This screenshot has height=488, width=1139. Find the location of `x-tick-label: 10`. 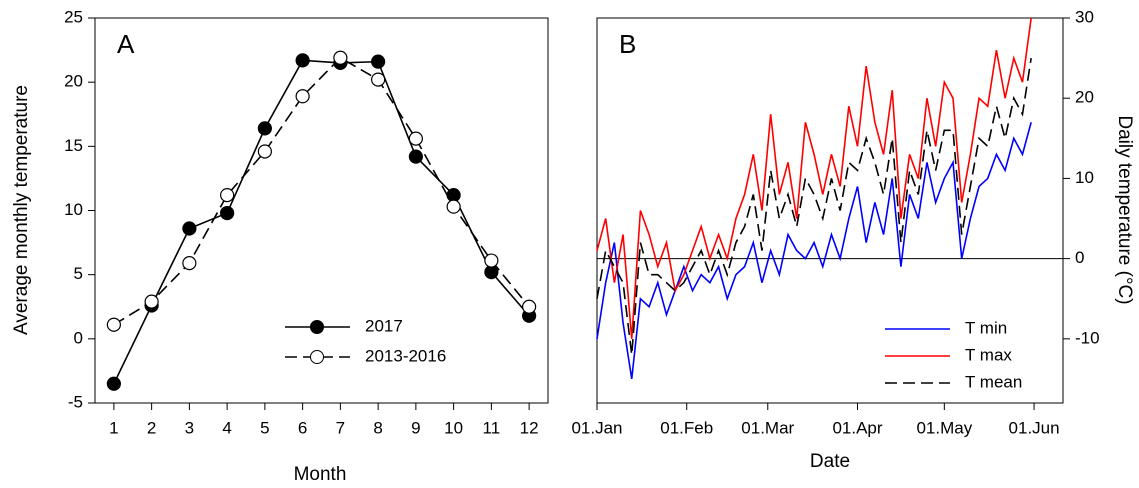

x-tick-label: 10 is located at coordinates (453, 427).